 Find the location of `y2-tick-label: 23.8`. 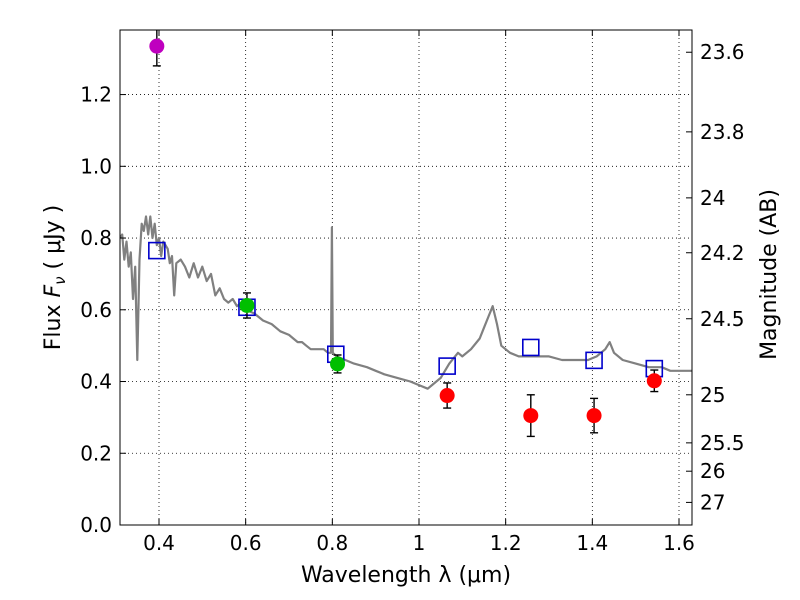

y2-tick-label: 23.8 is located at coordinates (722, 132).